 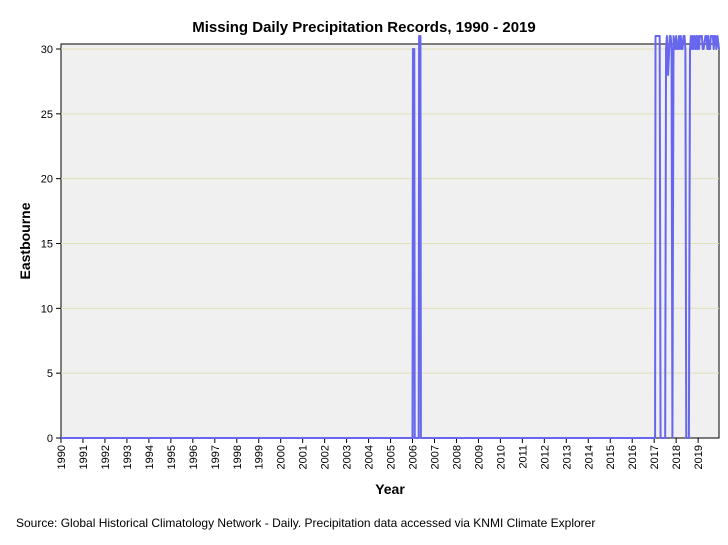 I want to click on x-tick-label: 2018, so click(x=677, y=457).